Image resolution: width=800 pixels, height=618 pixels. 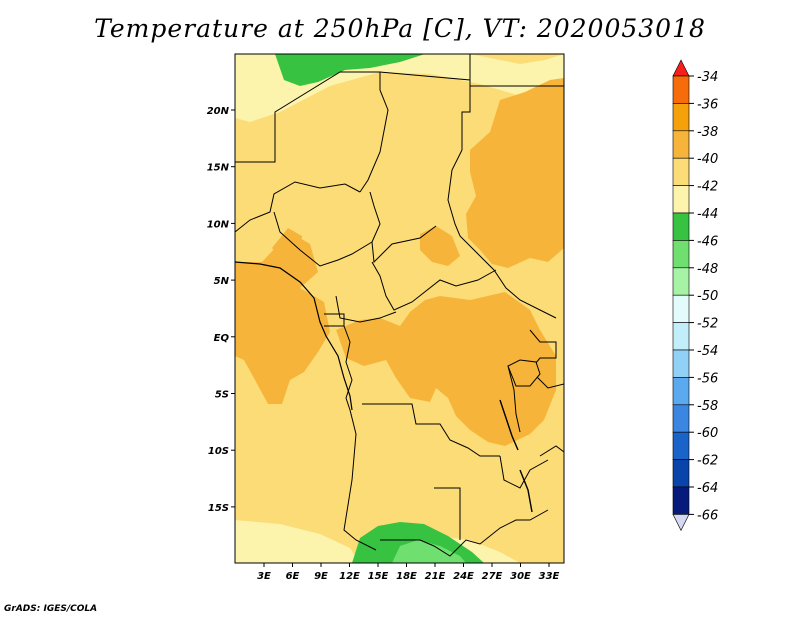 What do you see at coordinates (440, 246) in the screenshot?
I see `field-warm-central` at bounding box center [440, 246].